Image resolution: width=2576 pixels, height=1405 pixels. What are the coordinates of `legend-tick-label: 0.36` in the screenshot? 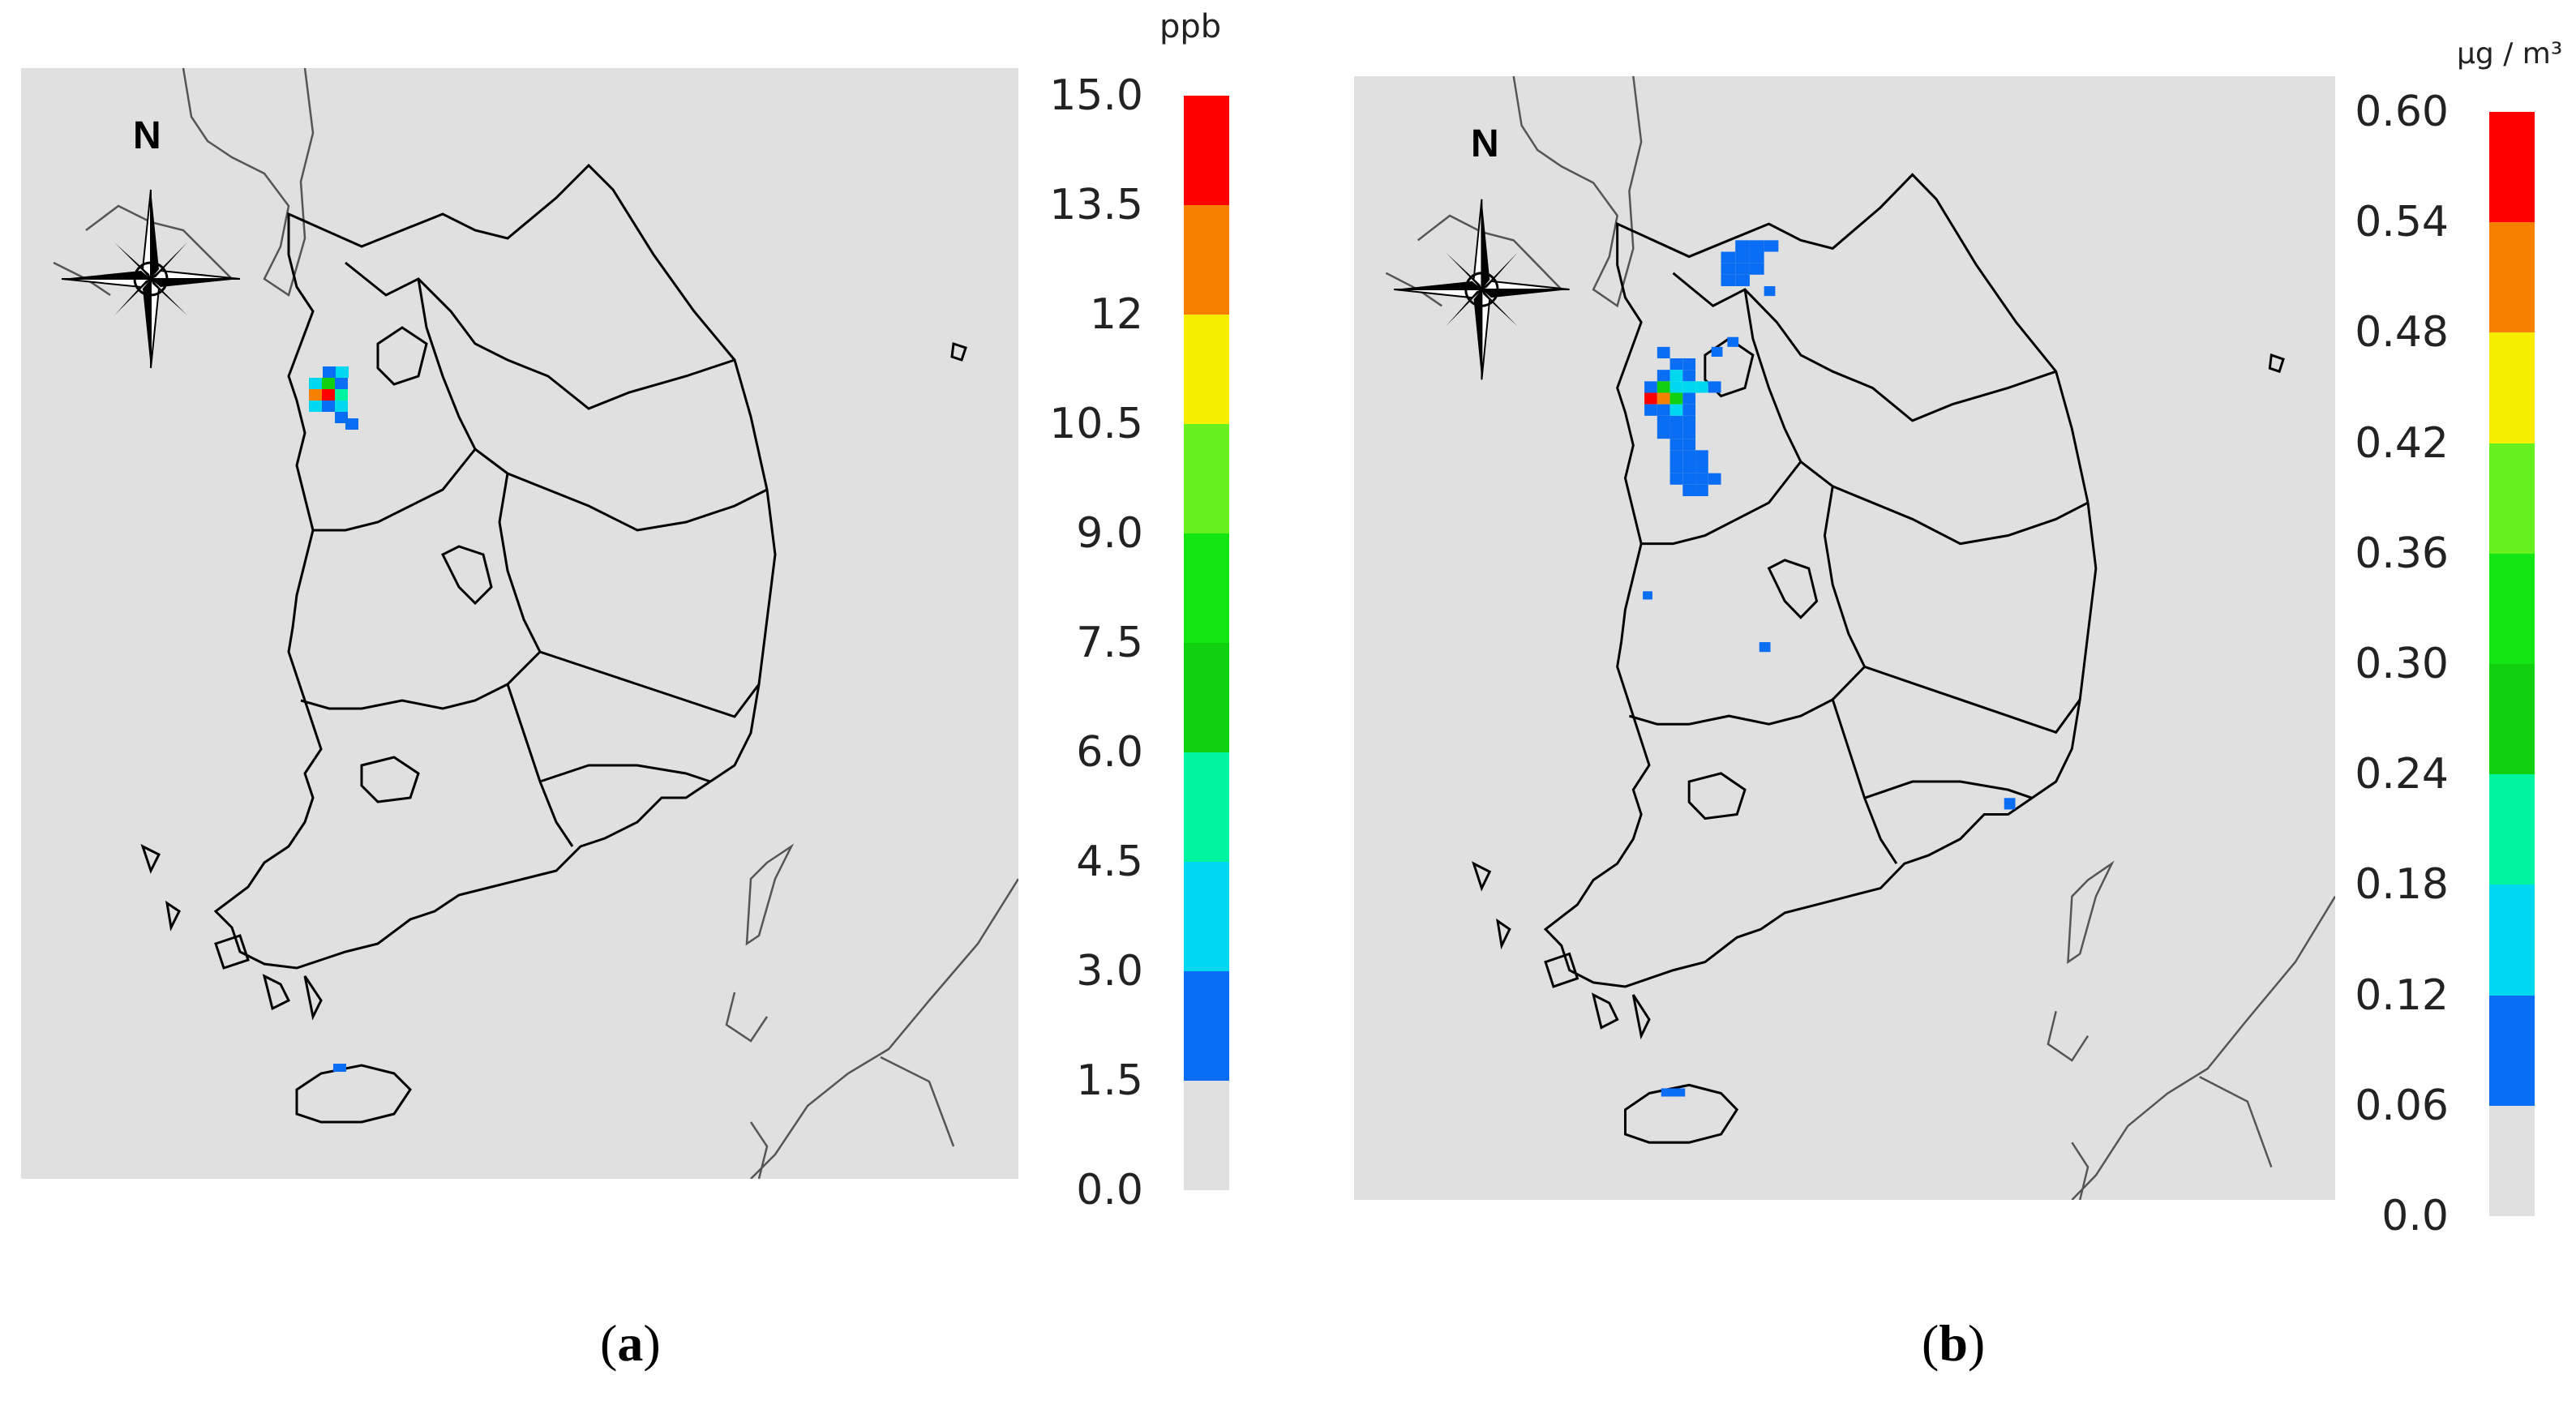 It's located at (2402, 553).